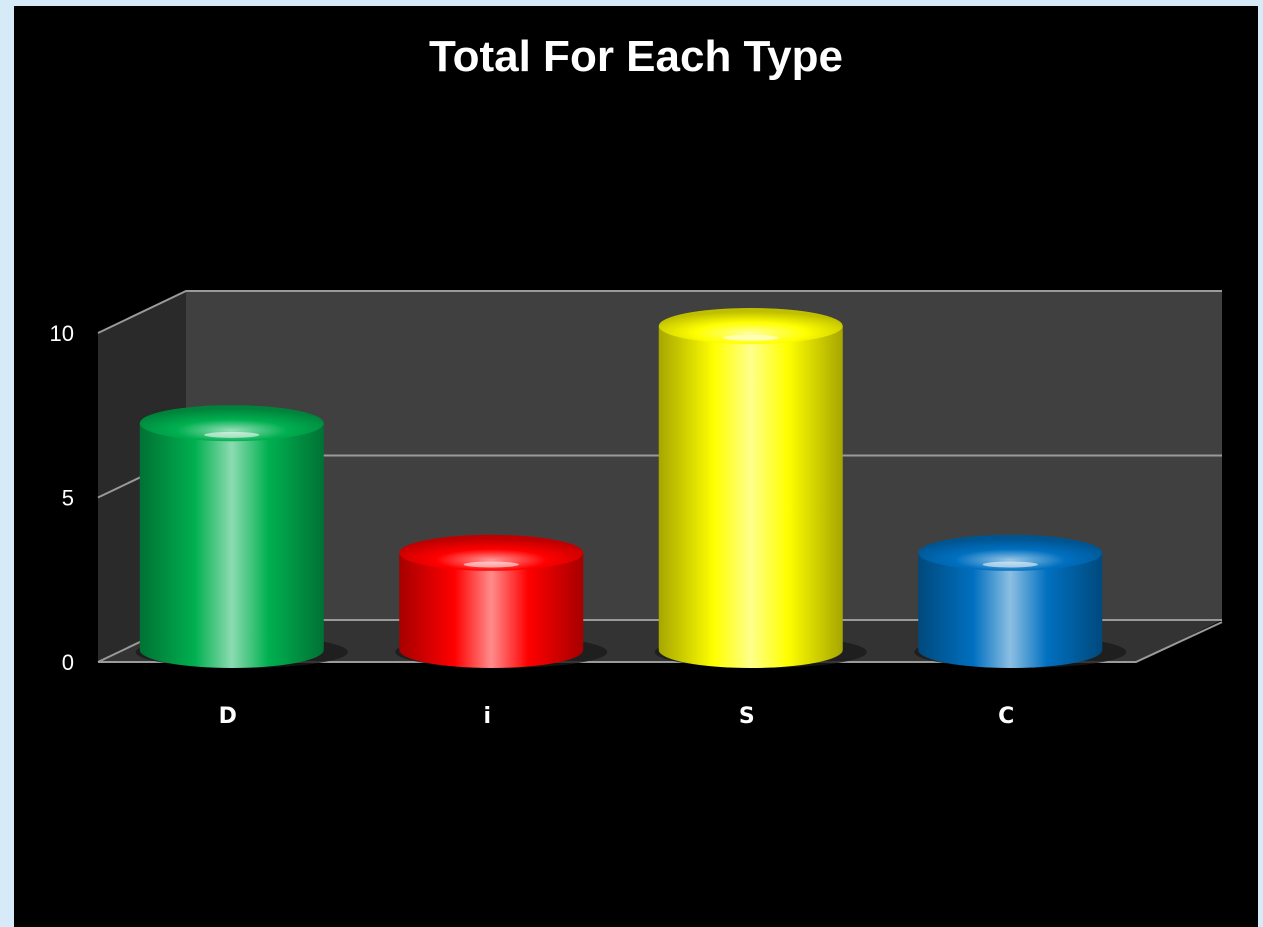 This screenshot has height=927, width=1263. I want to click on x-tick-label-C: C, so click(1006, 716).